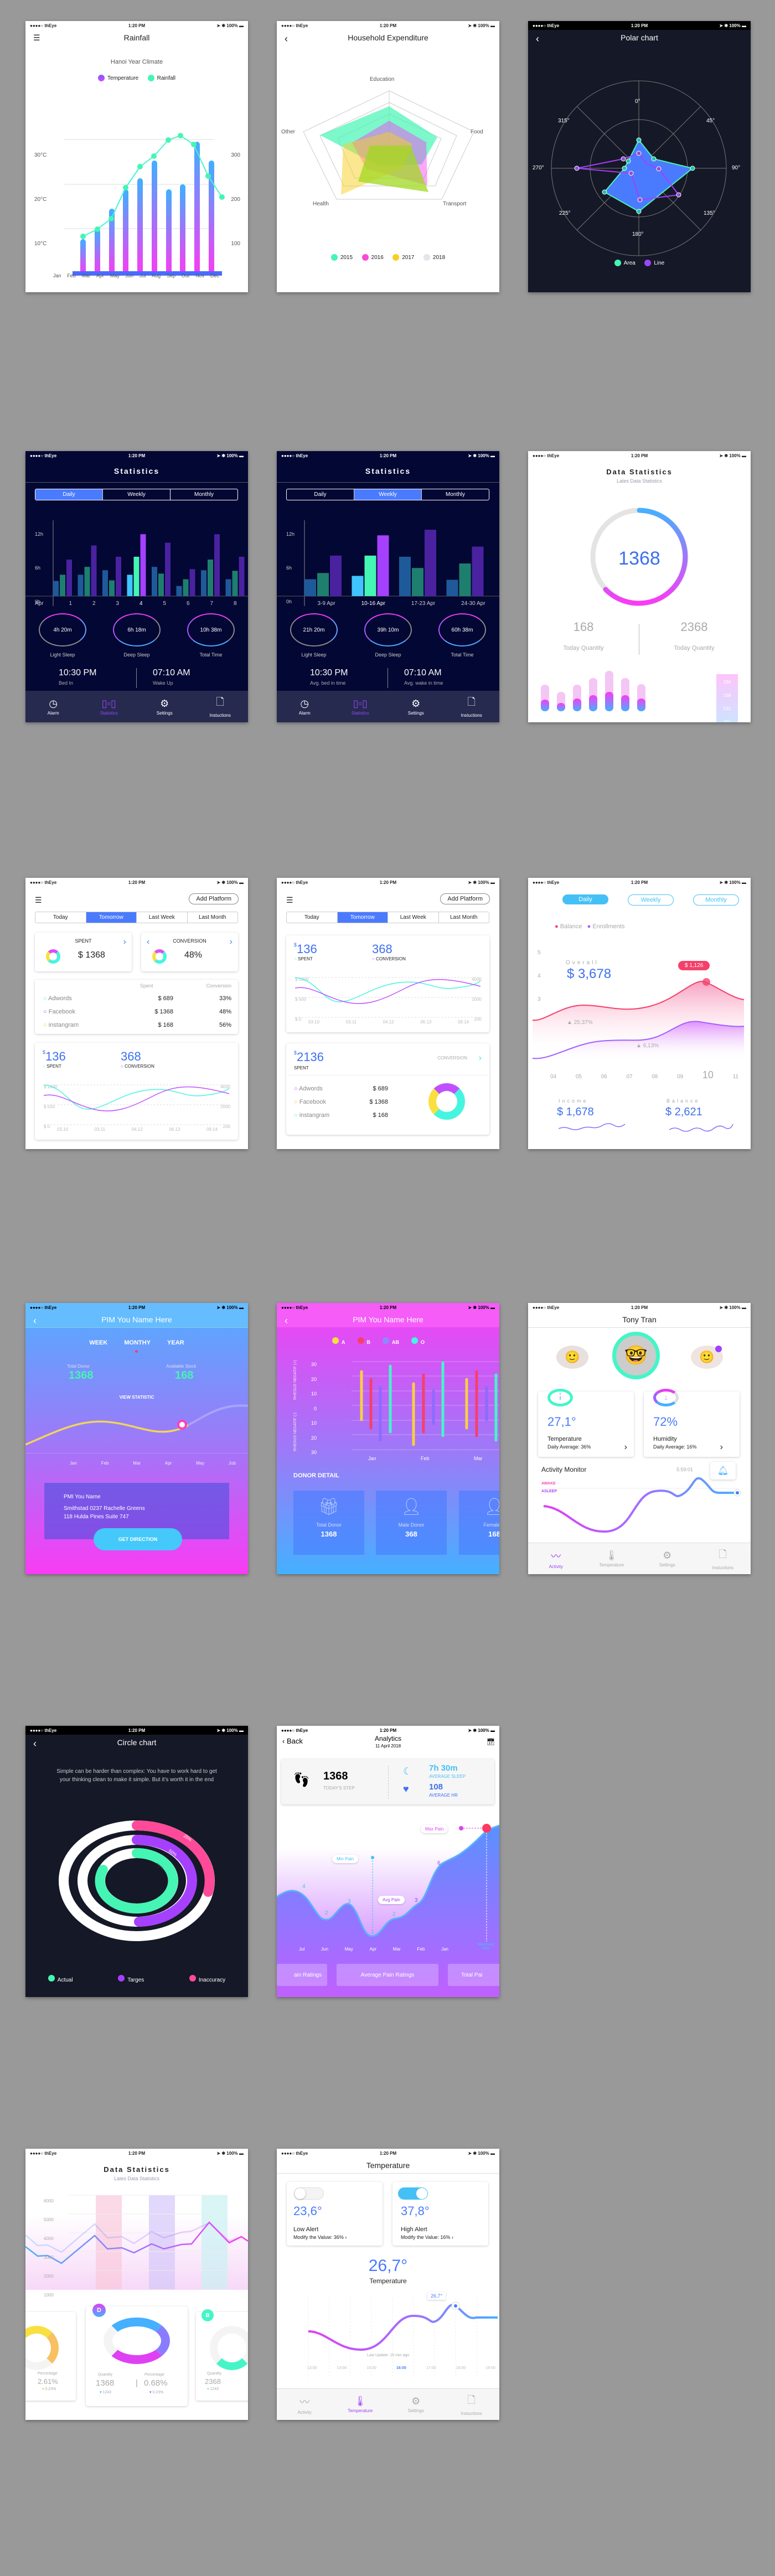 Image resolution: width=775 pixels, height=2576 pixels. What do you see at coordinates (684, 1112) in the screenshot?
I see `balance-value: $ 2,621` at bounding box center [684, 1112].